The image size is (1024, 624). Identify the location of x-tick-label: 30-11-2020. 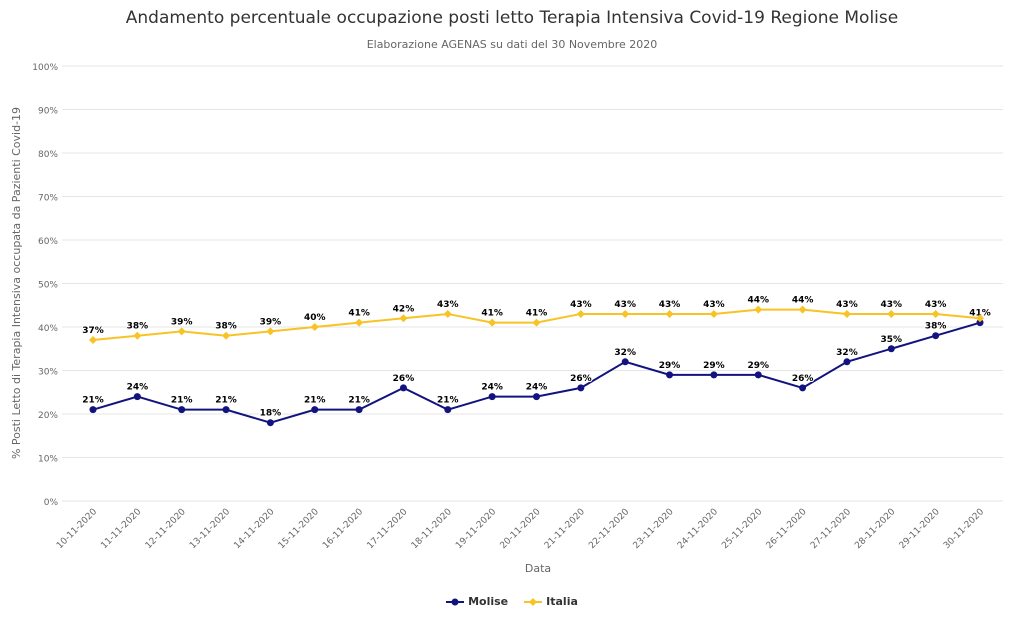
(964, 529).